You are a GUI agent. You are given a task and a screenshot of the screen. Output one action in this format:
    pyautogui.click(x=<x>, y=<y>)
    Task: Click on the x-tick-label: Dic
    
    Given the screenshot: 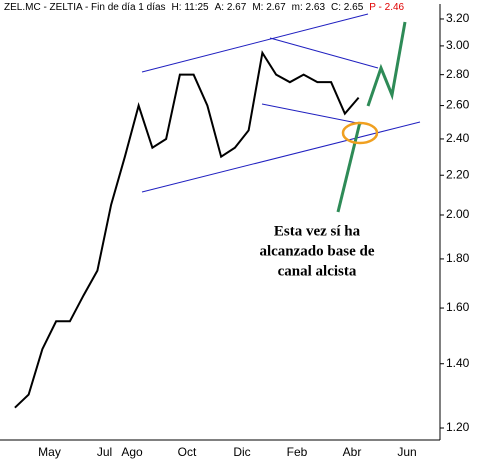 What is the action you would take?
    pyautogui.click(x=241, y=452)
    